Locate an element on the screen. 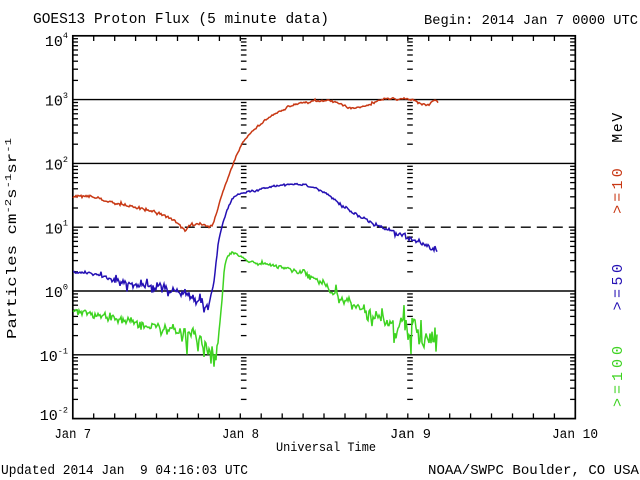  svg-text: Begin: 2014 Jan 7 0000 UTC is located at coordinates (531, 21).